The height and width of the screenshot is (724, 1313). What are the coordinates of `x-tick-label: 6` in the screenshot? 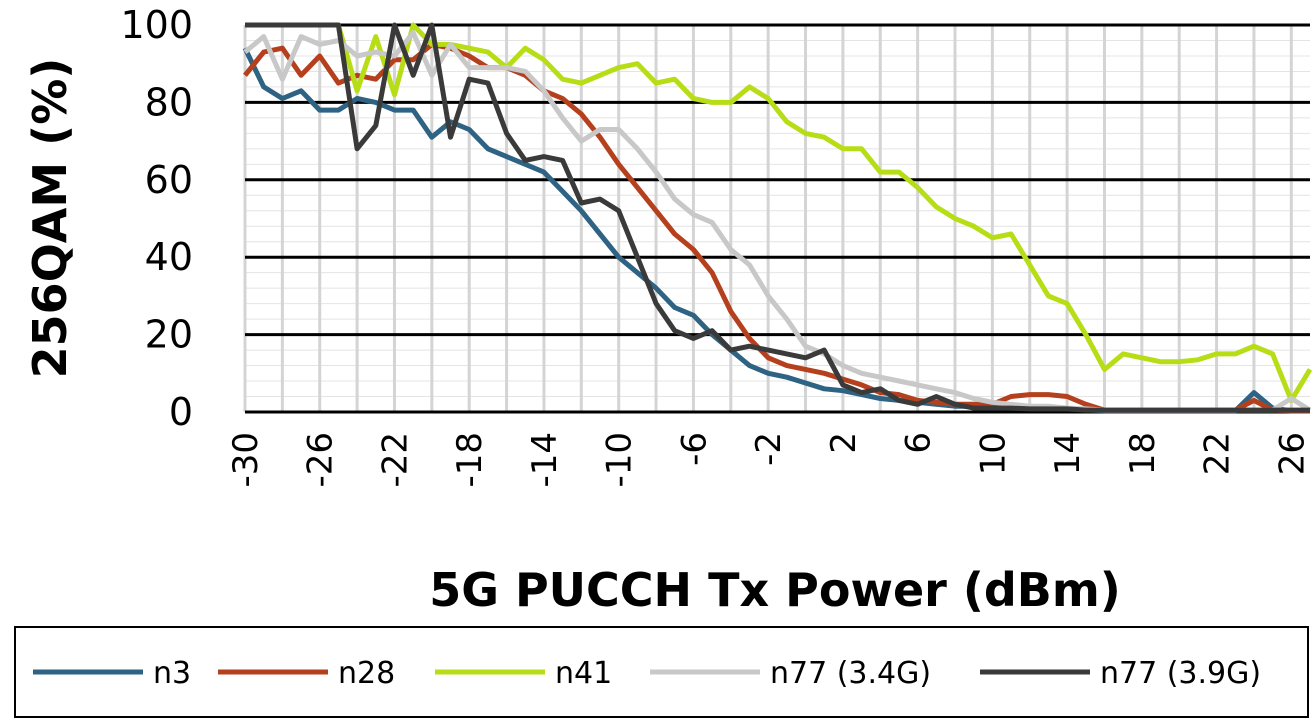 It's located at (919, 443).